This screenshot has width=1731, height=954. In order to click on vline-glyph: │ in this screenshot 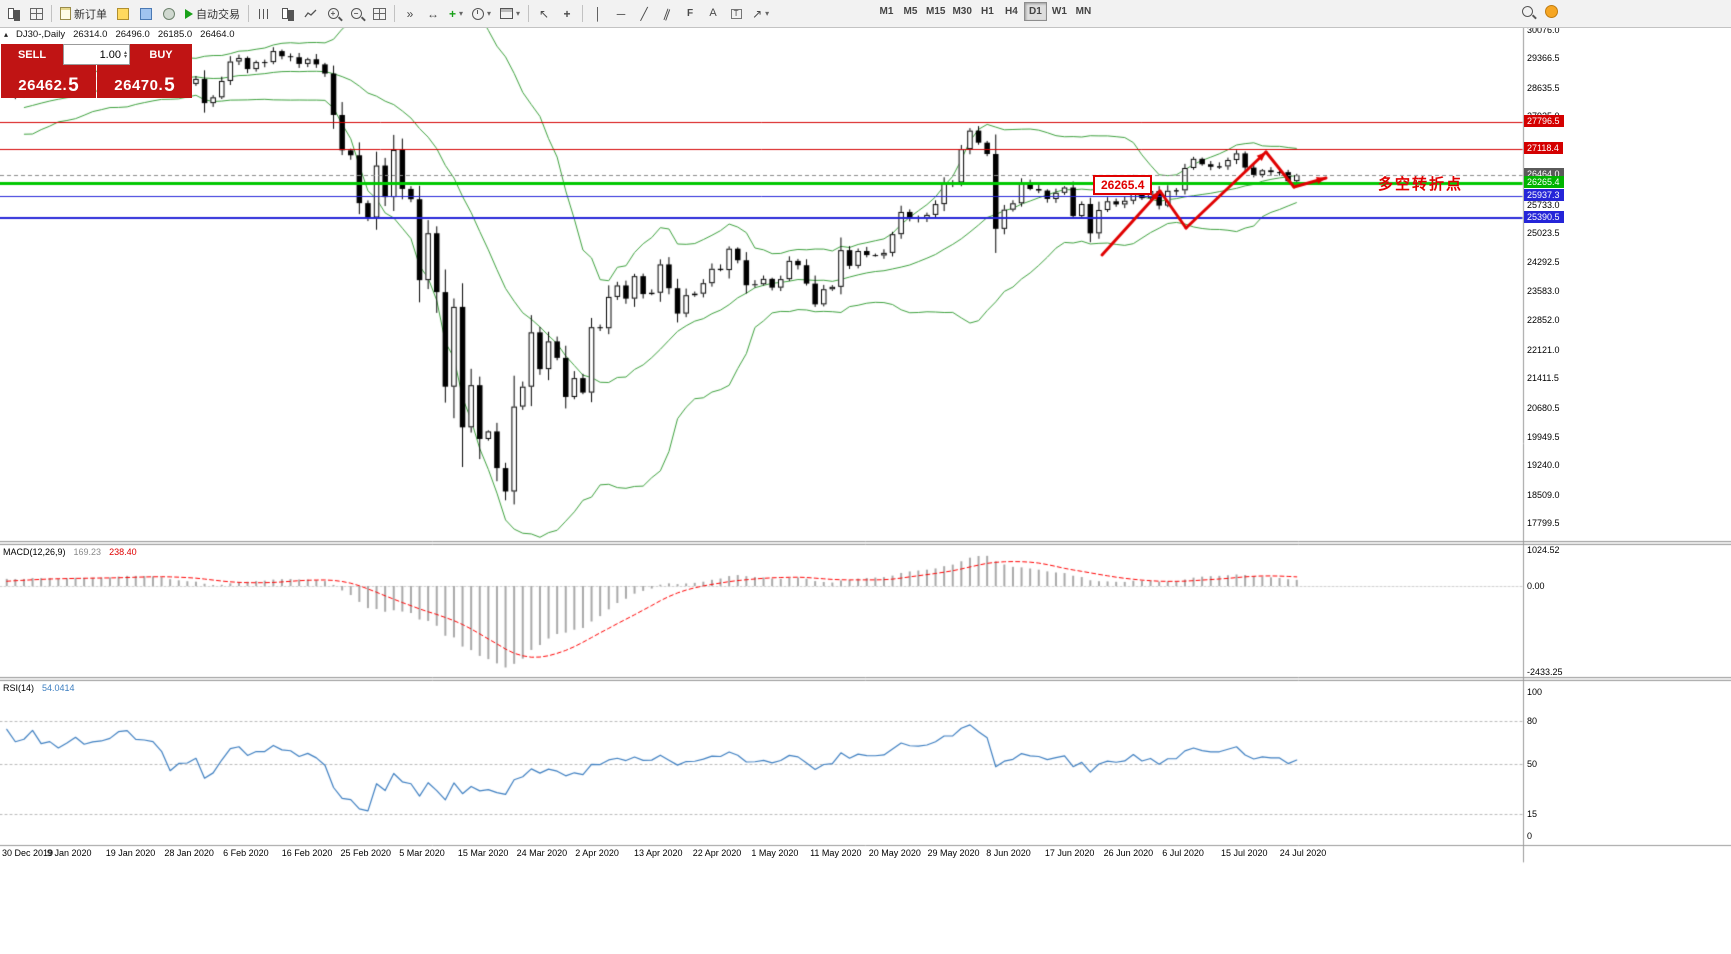, I will do `click(598, 13)`.